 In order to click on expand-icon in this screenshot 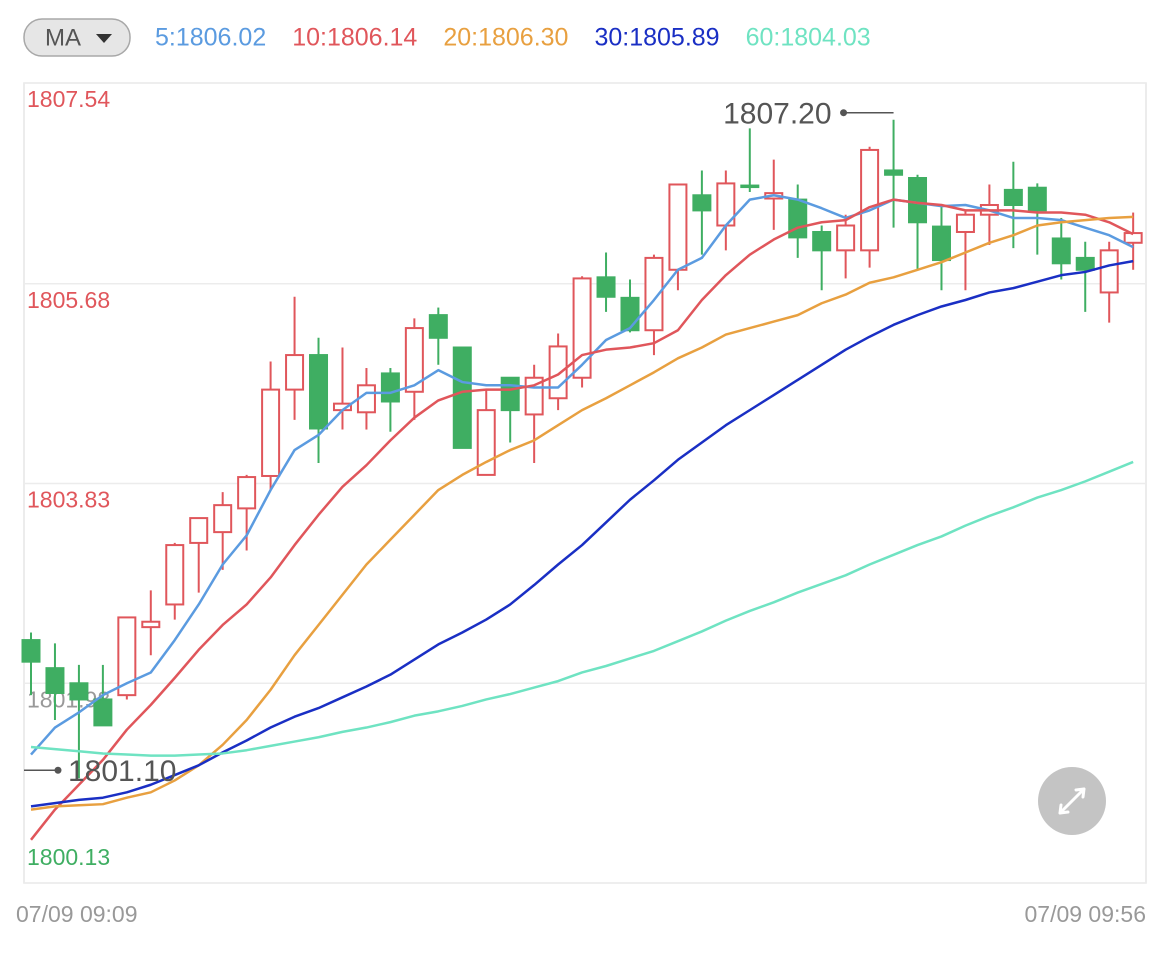, I will do `click(1072, 801)`.